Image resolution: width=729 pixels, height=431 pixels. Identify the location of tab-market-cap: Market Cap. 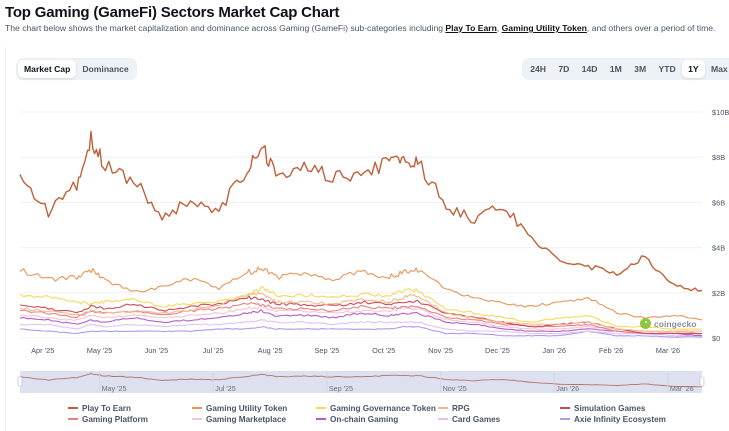
(47, 69).